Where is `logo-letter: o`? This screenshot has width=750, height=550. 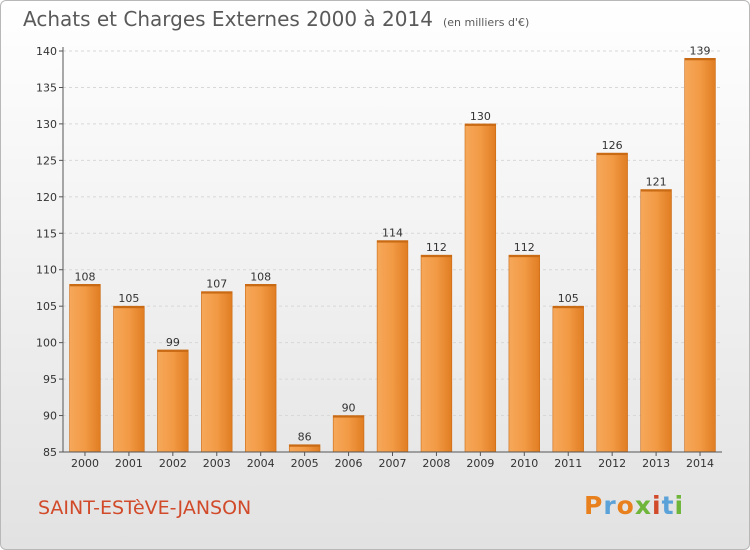
logo-letter: o is located at coordinates (625, 505).